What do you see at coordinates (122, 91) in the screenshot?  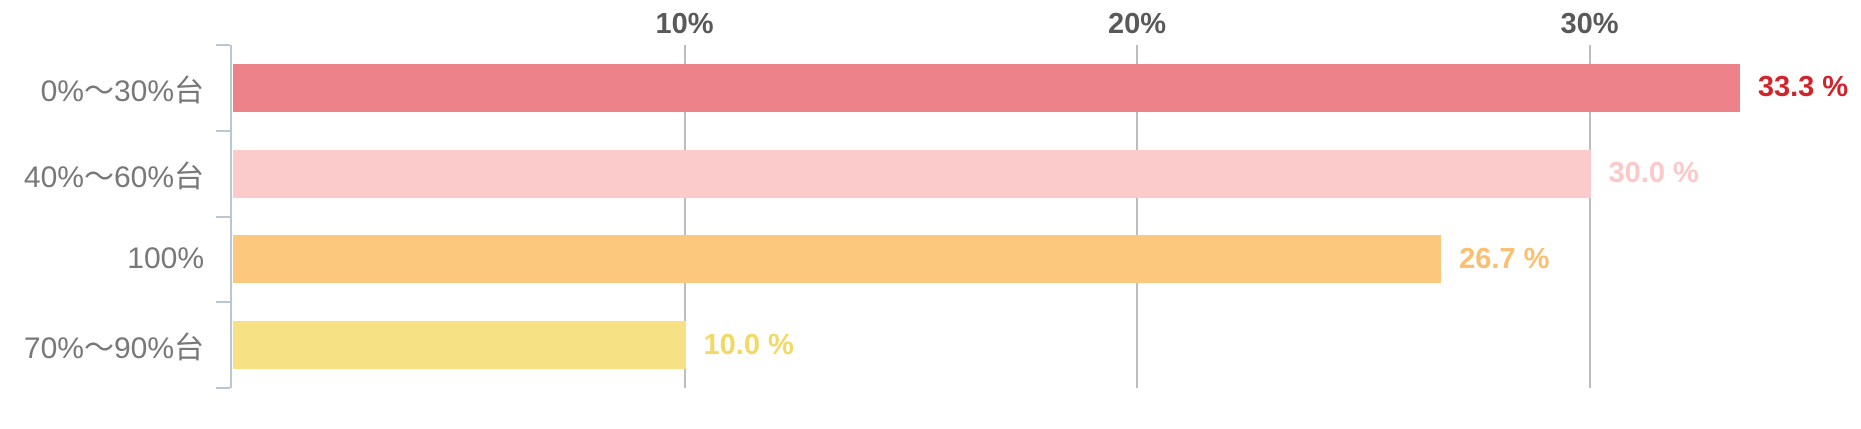 I see `category-label: 0%〜30%台` at bounding box center [122, 91].